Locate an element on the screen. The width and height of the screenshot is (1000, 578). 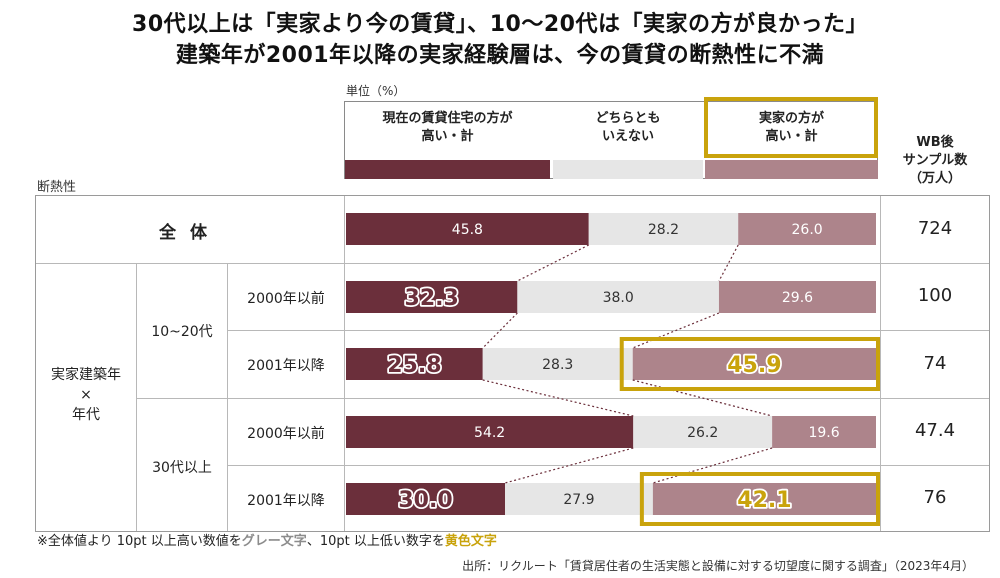
bar-value-label: 28.3 is located at coordinates (557, 365).